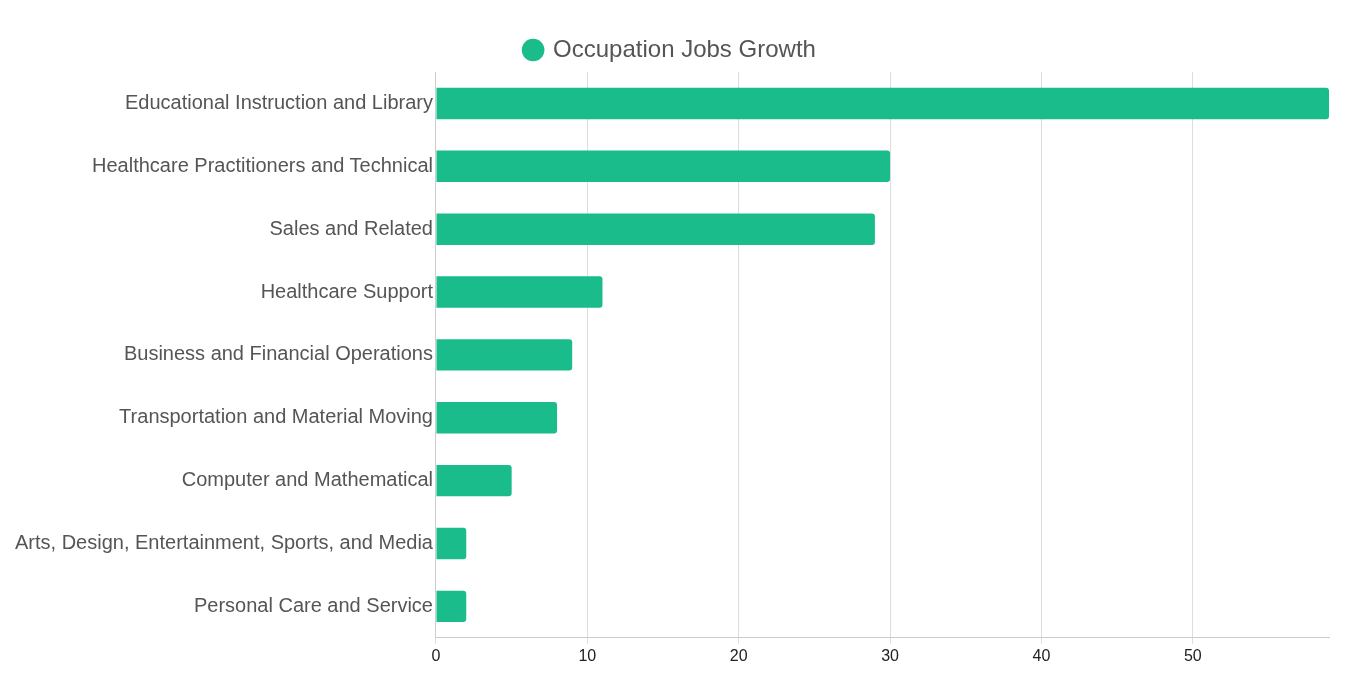 The height and width of the screenshot is (677, 1349). What do you see at coordinates (1192, 655) in the screenshot?
I see `x-tick-label: 50` at bounding box center [1192, 655].